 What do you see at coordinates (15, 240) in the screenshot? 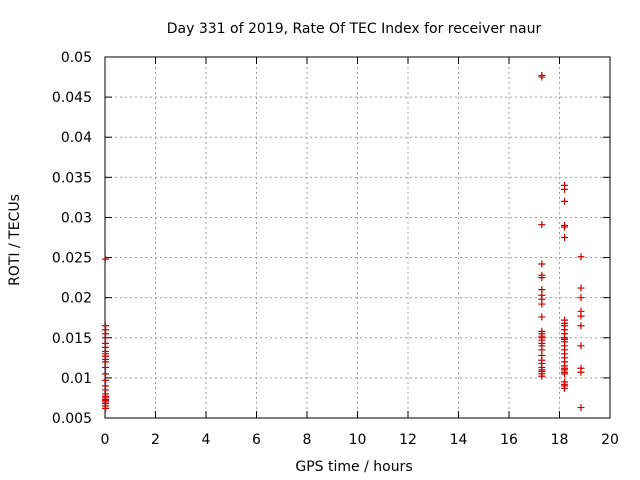
I see `y-axis-label: ROTI / TECUs` at bounding box center [15, 240].